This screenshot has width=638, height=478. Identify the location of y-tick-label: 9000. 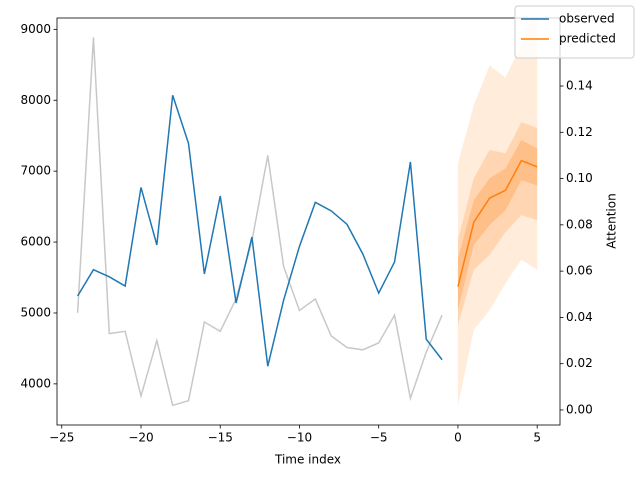
(35, 29).